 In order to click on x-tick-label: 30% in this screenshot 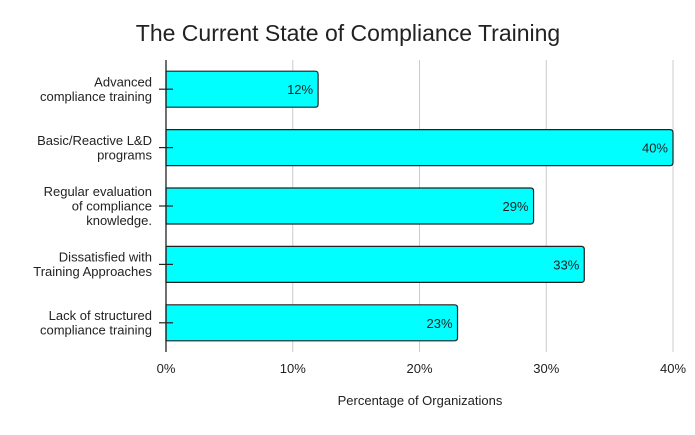, I will do `click(546, 368)`.